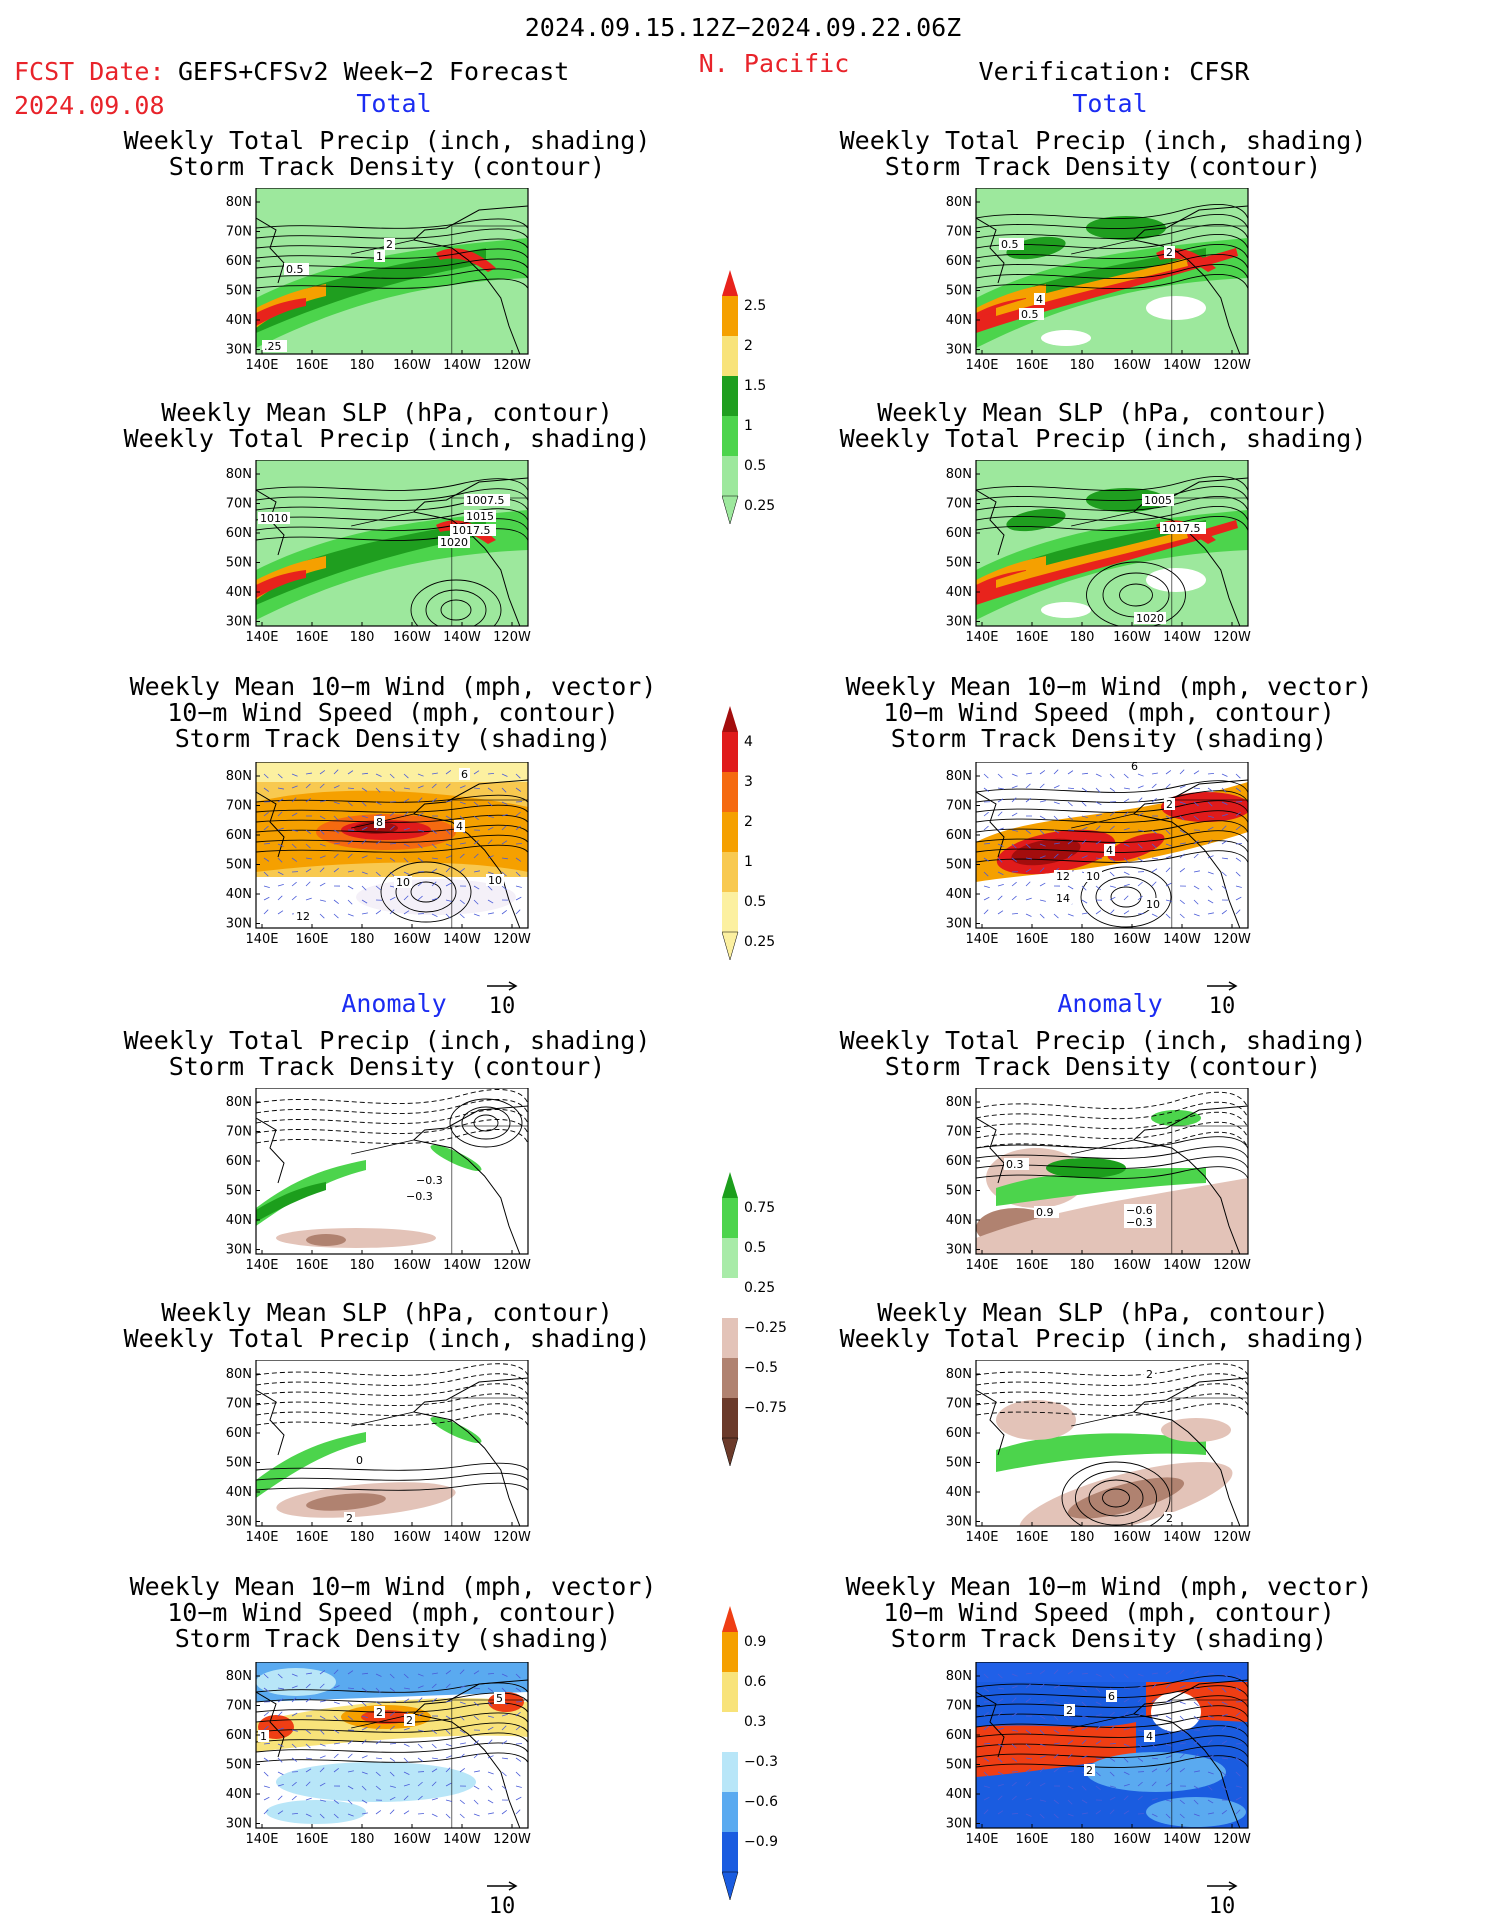  What do you see at coordinates (981, 365) in the screenshot?
I see `lon-tick-label: 140E` at bounding box center [981, 365].